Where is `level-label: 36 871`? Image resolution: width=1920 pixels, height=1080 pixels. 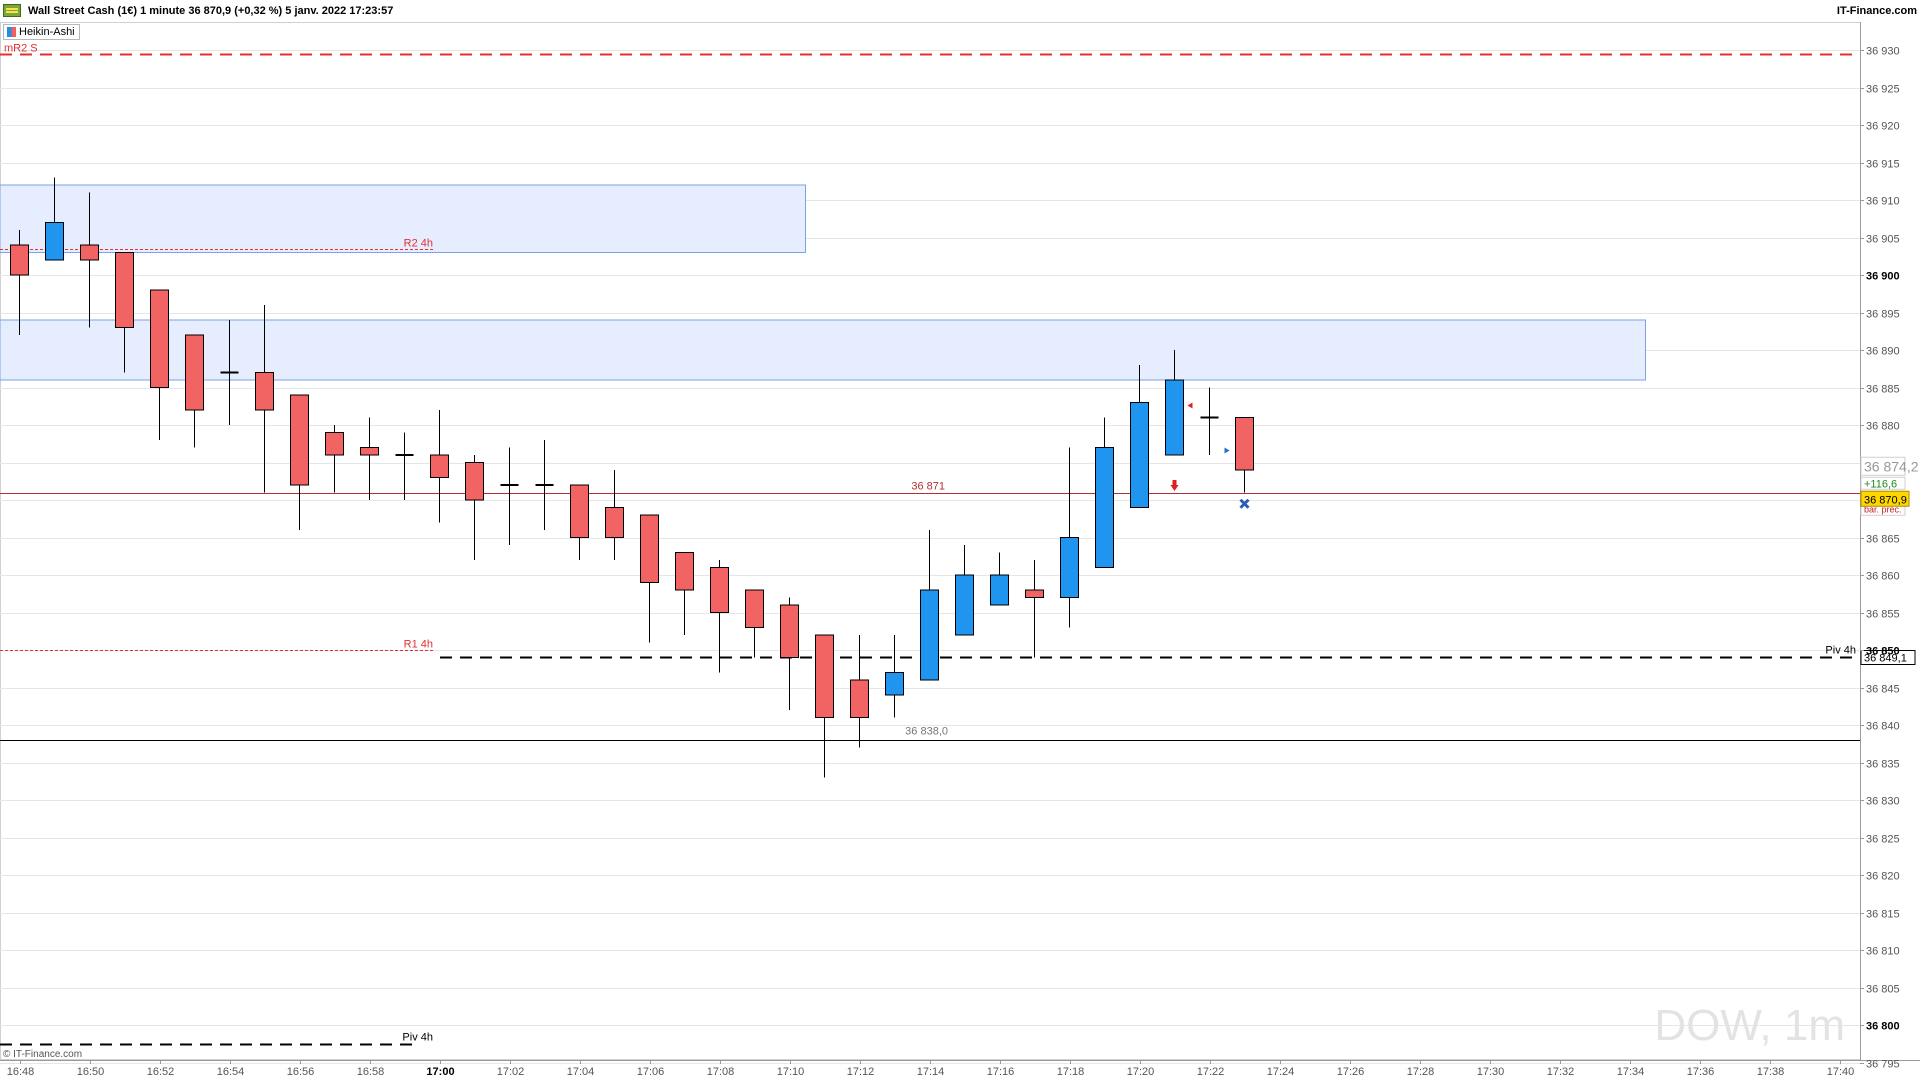 level-label: 36 871 is located at coordinates (928, 487).